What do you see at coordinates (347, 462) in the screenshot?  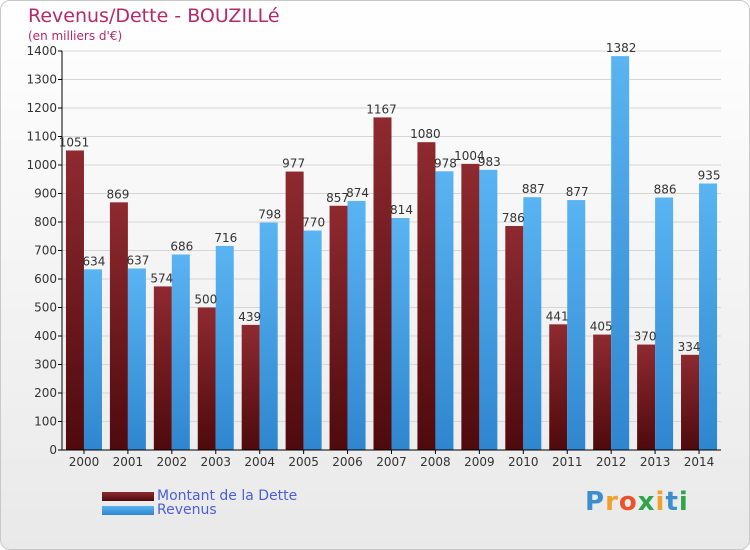 I see `x-tick-label: 2006` at bounding box center [347, 462].